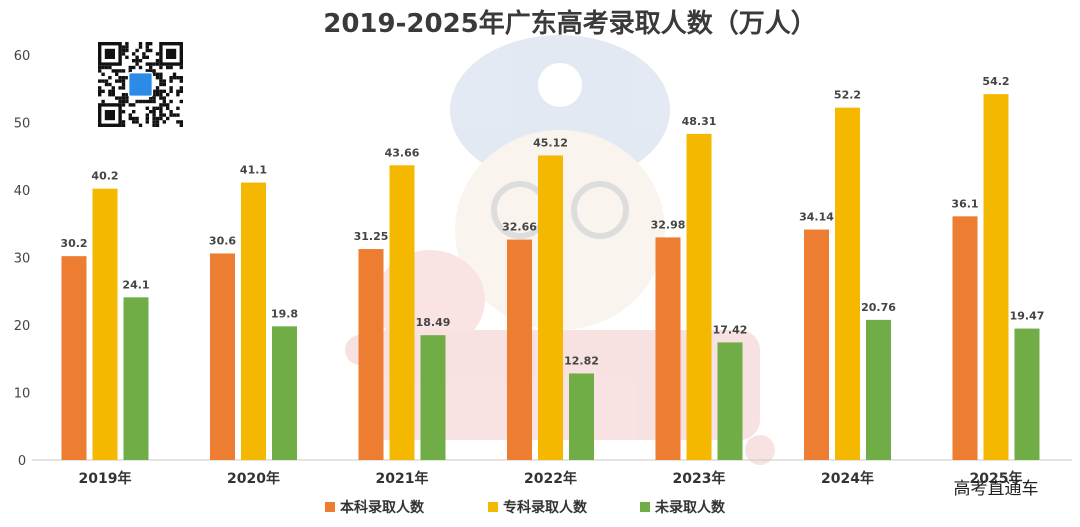 The width and height of the screenshot is (1080, 527). I want to click on qr-finder-core, so click(109, 53).